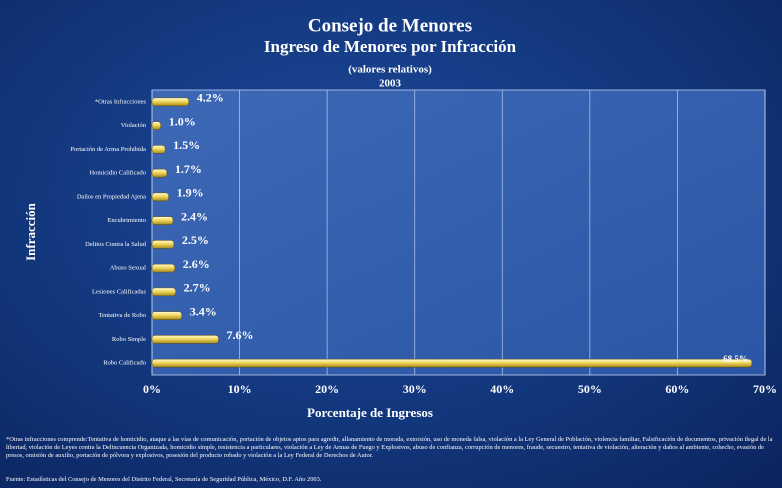 This screenshot has width=782, height=488. Describe the element at coordinates (128, 268) in the screenshot. I see `y-tick-label: Abuso Sexual` at that location.